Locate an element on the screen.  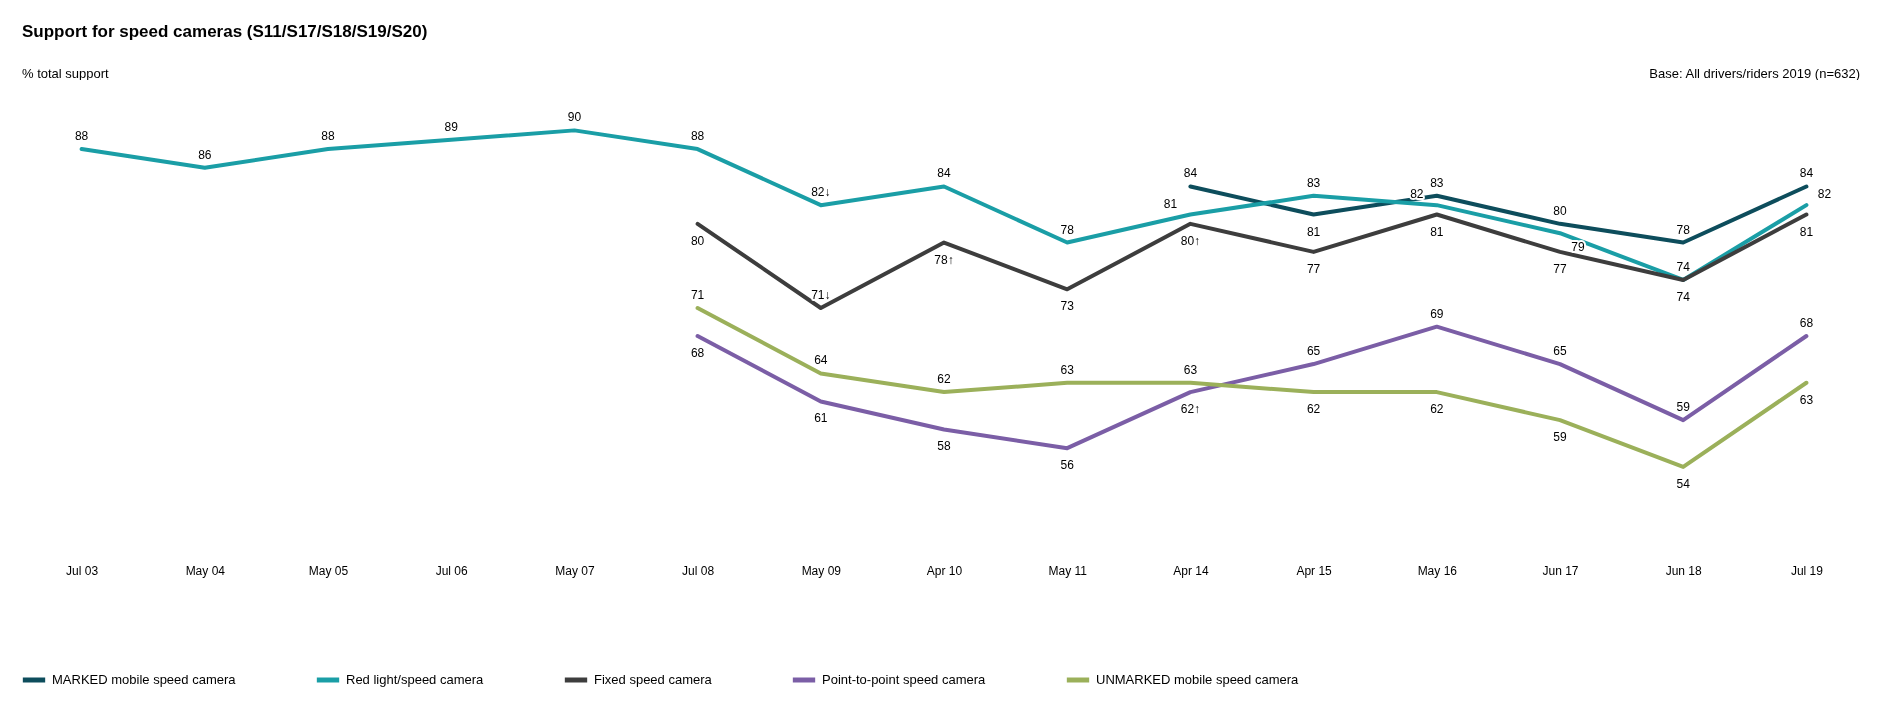
x-tick-label: May 07 is located at coordinates (575, 570).